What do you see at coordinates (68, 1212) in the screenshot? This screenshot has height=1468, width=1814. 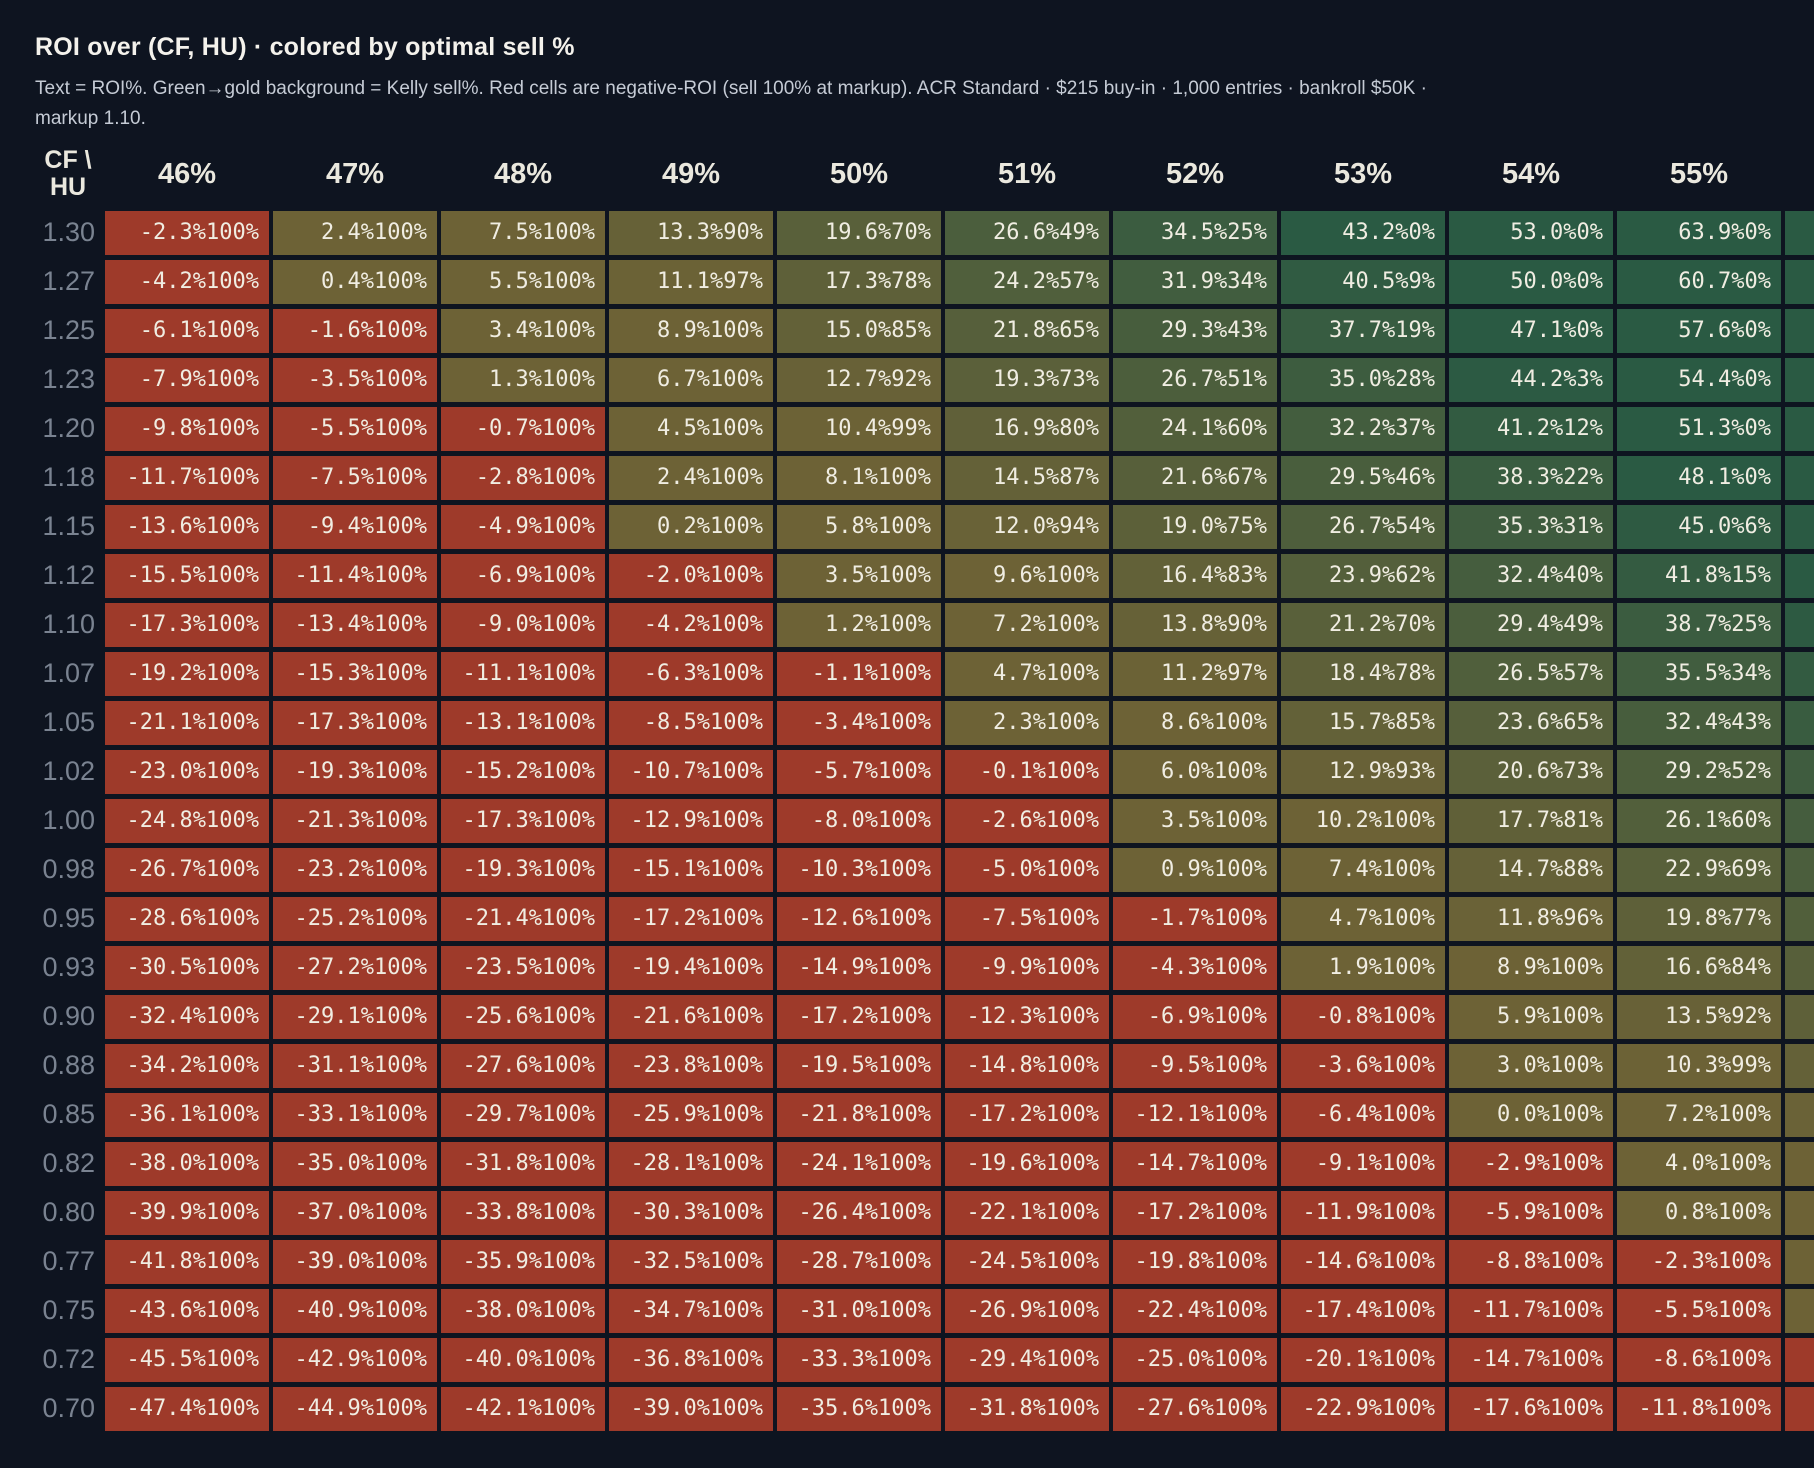 I see `row-label-cf-0.80: 0.80` at bounding box center [68, 1212].